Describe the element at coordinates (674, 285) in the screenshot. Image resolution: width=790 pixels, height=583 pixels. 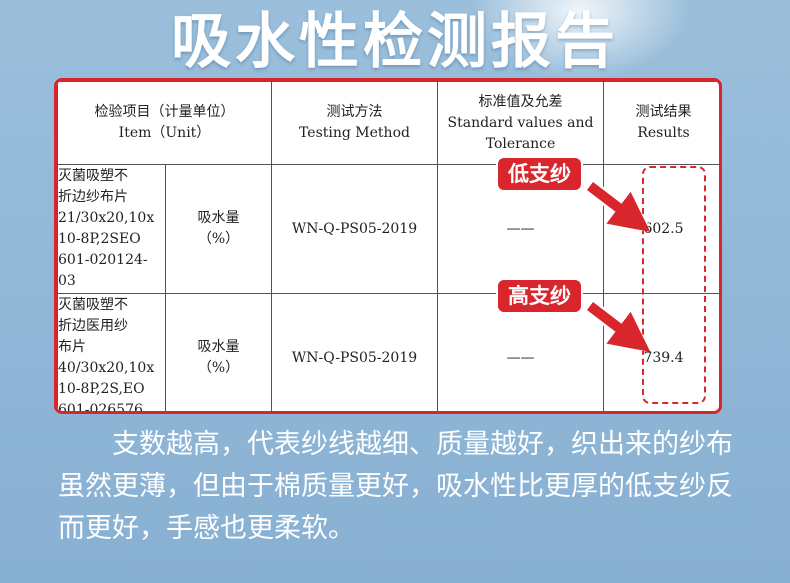
I see `results-highlight-box` at that location.